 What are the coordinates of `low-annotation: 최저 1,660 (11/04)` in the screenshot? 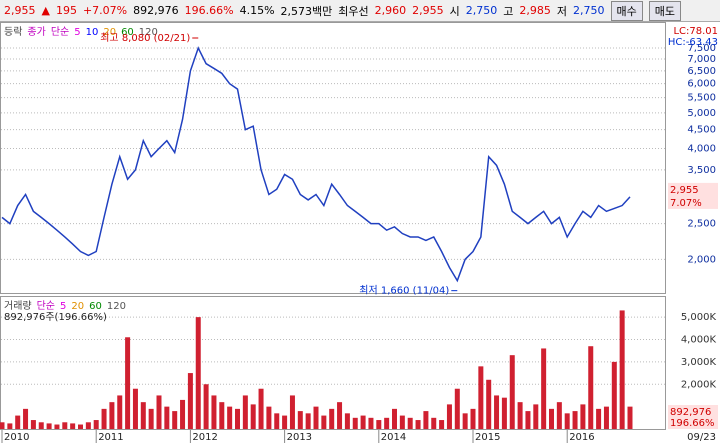 It's located at (404, 291).